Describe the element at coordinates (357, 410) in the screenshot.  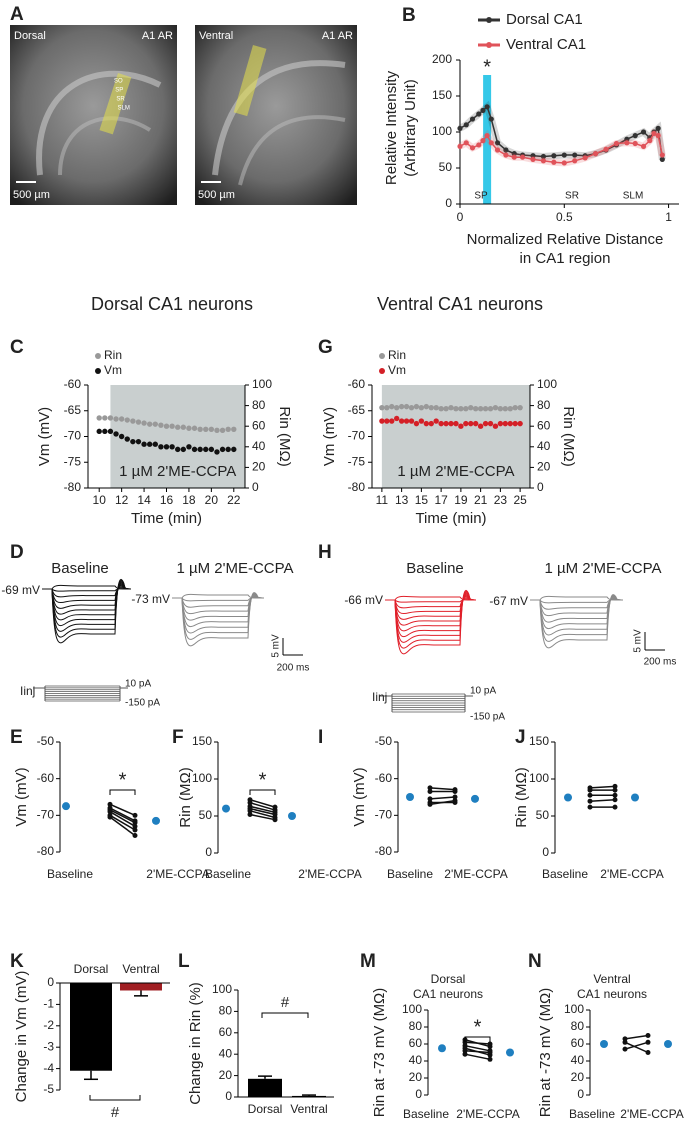
I see `y-tick-label: -65` at that location.